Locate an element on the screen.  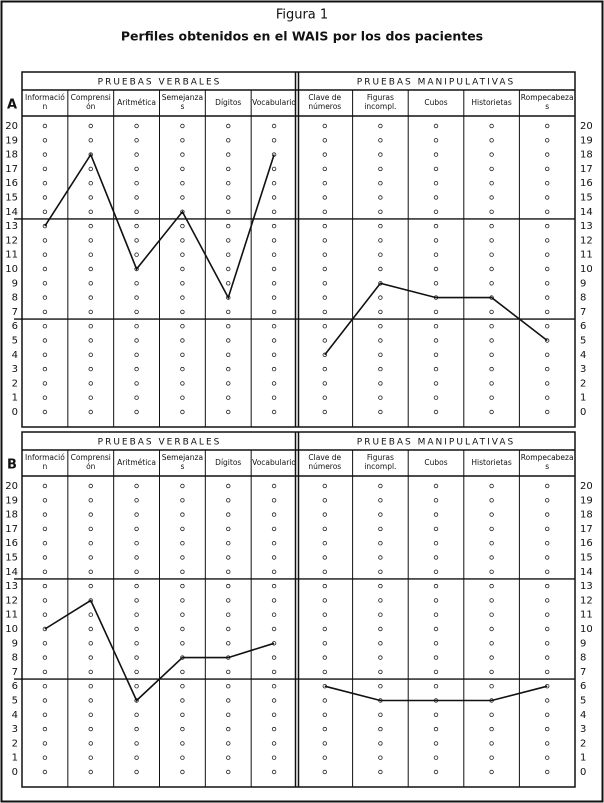
y-tick-label: 0 is located at coordinates (15, 772).